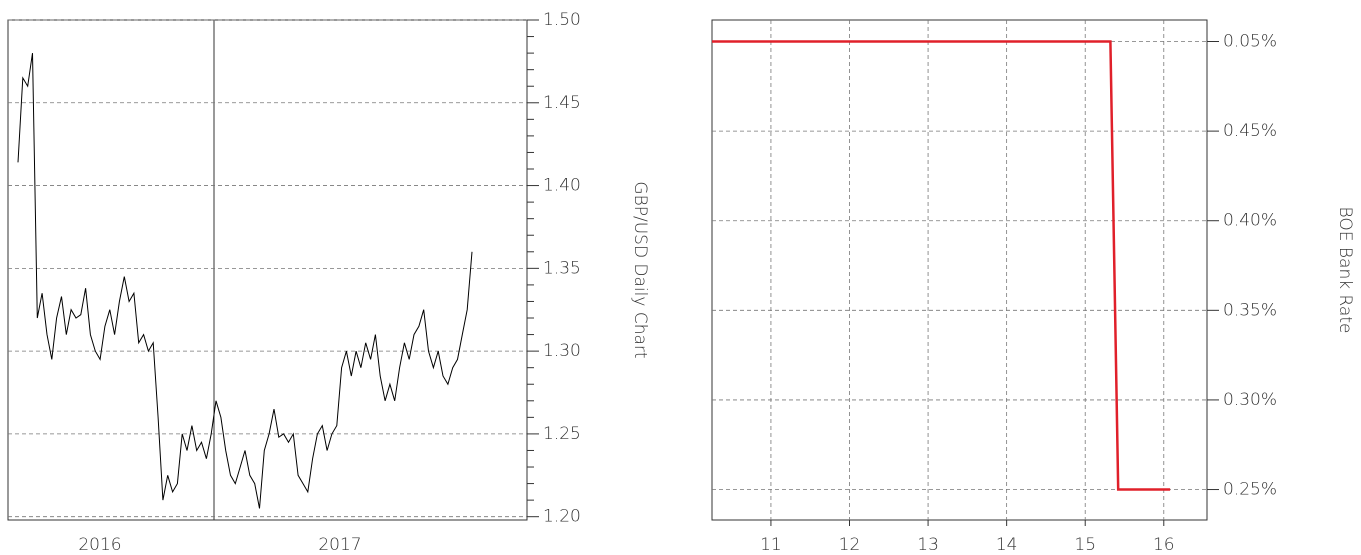 The width and height of the screenshot is (1361, 555). What do you see at coordinates (850, 545) in the screenshot?
I see `x-tick-label: 12` at bounding box center [850, 545].